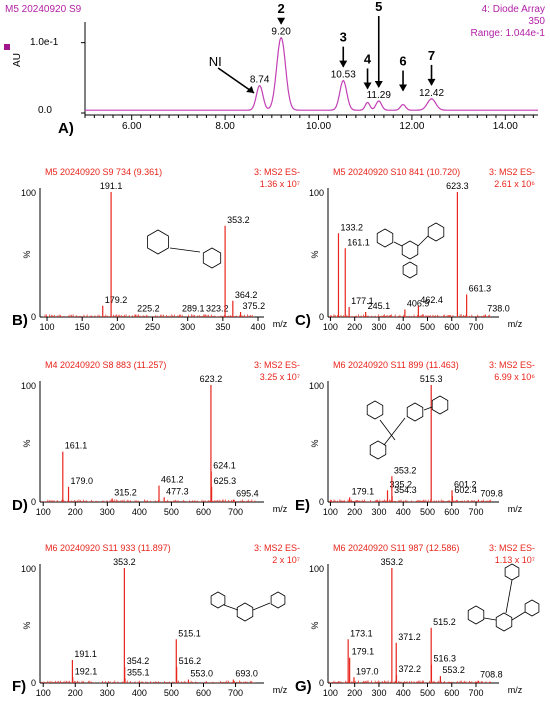 This screenshot has width=550, height=707. What do you see at coordinates (302, 505) in the screenshot?
I see `panel-label: E)` at bounding box center [302, 505].